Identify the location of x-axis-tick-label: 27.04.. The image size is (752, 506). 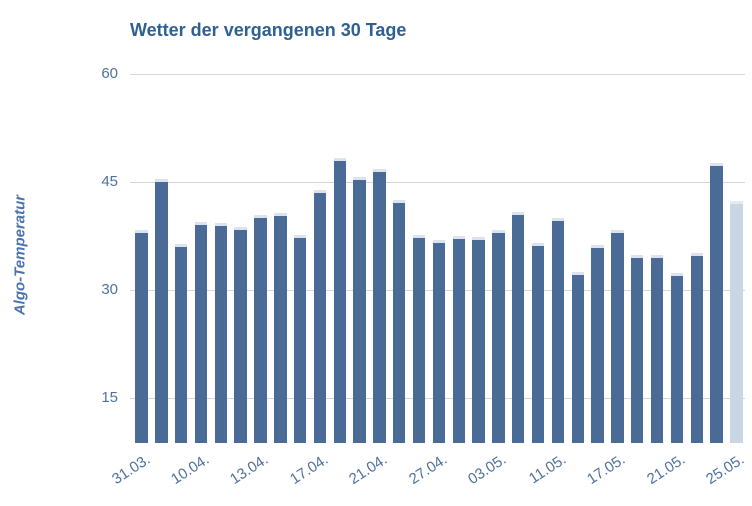
(428, 469).